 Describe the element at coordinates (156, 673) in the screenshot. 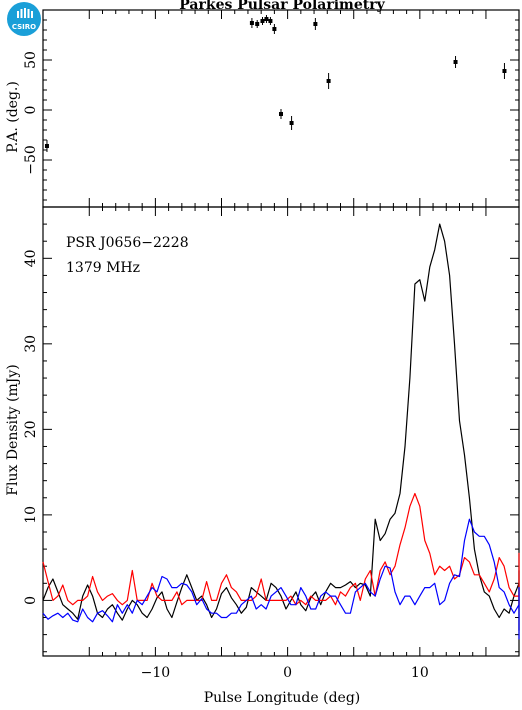

I see `x-tick-label: −10` at that location.